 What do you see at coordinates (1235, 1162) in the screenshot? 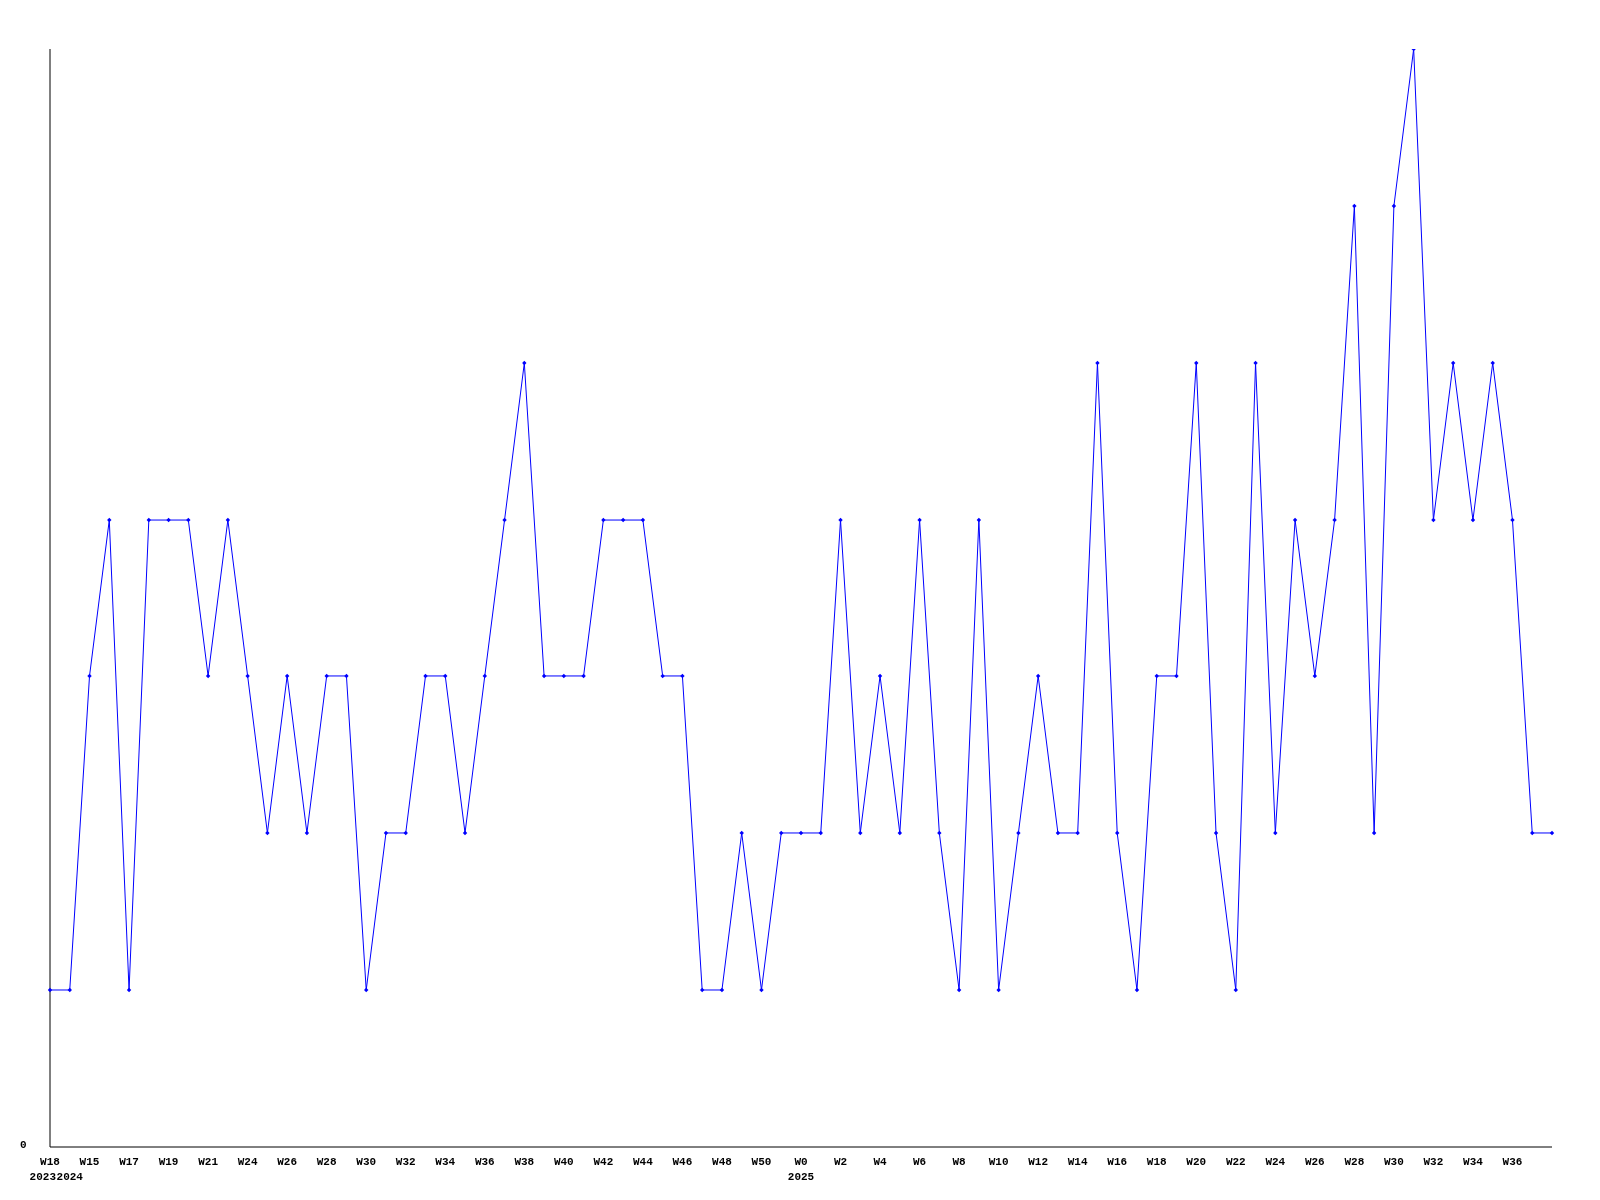
I see `x-tick-label: W22` at bounding box center [1235, 1162].